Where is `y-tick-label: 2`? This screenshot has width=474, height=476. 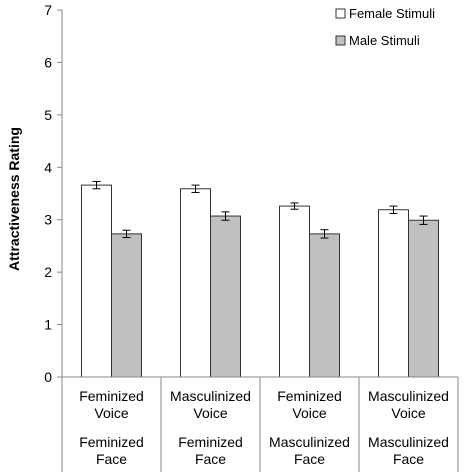 y-tick-label: 2 is located at coordinates (48, 272).